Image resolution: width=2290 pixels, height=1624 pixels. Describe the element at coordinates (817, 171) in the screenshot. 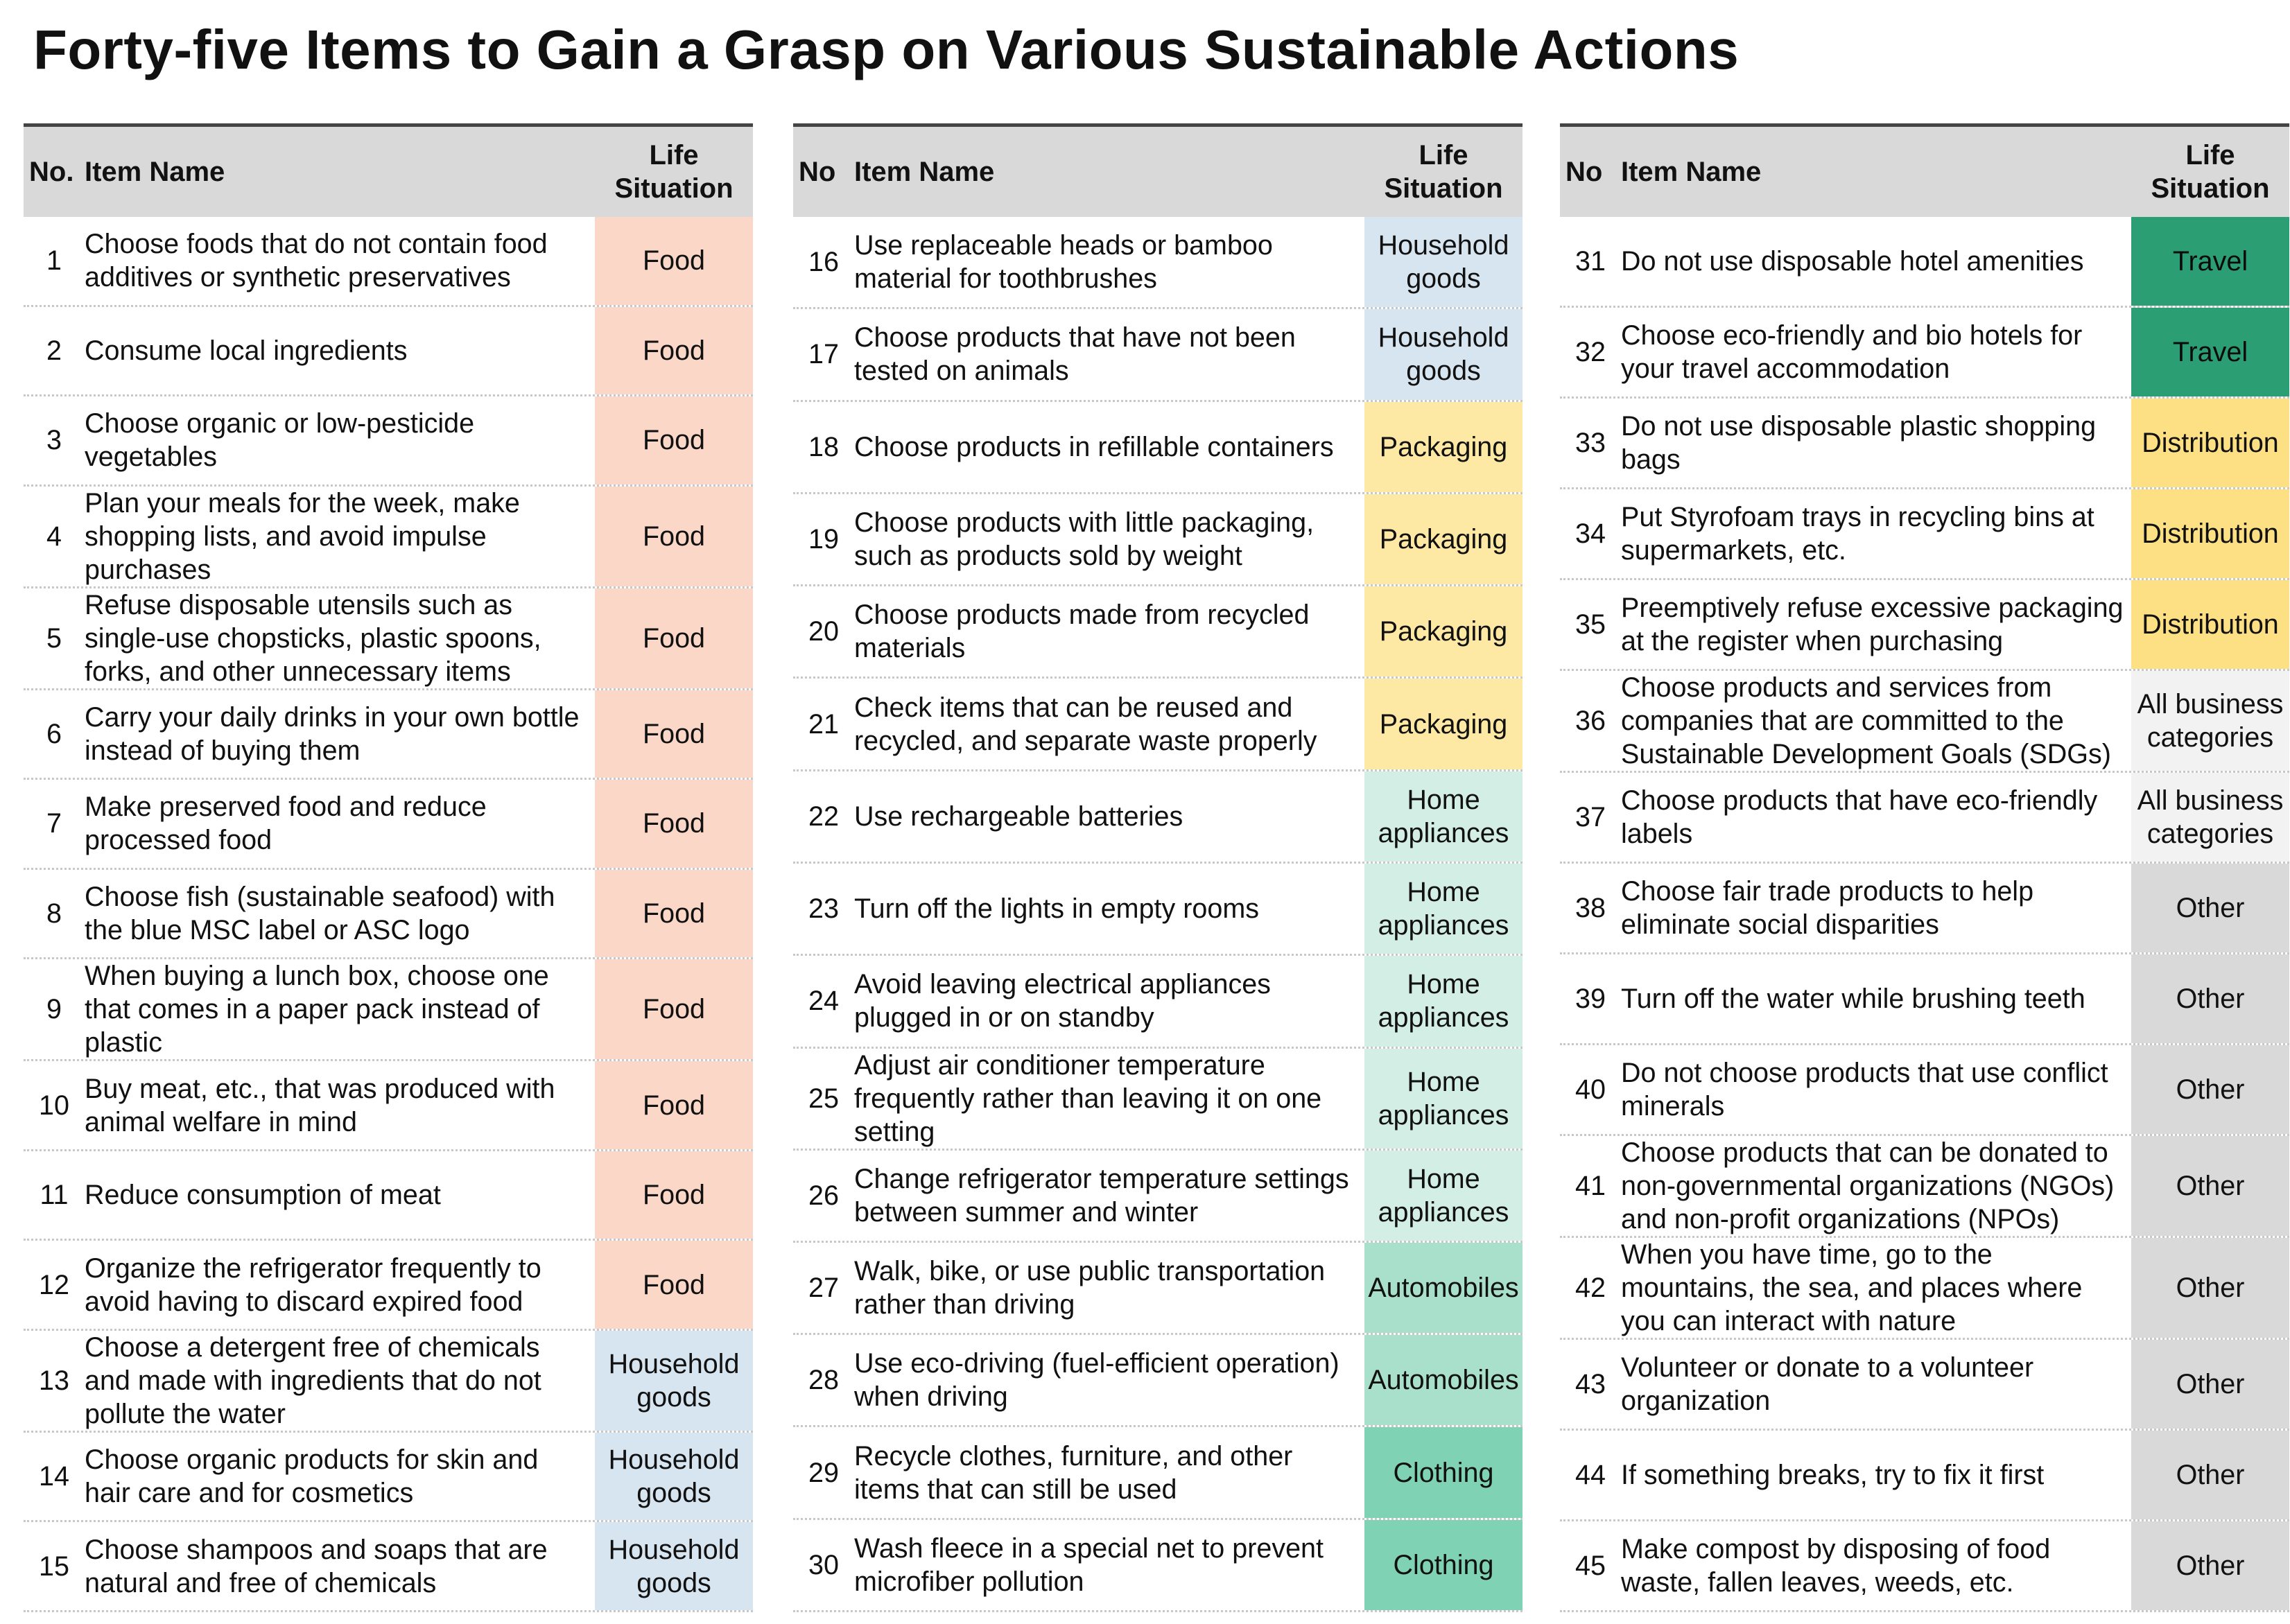

I see `column-header-no: No` at that location.